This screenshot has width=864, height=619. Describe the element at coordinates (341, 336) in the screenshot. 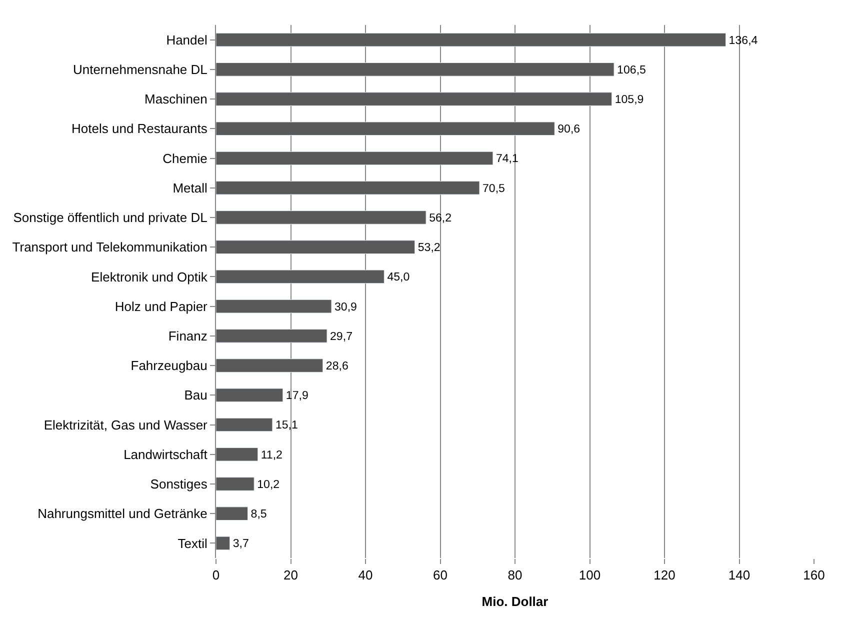

I see `data-label: 29,7` at that location.